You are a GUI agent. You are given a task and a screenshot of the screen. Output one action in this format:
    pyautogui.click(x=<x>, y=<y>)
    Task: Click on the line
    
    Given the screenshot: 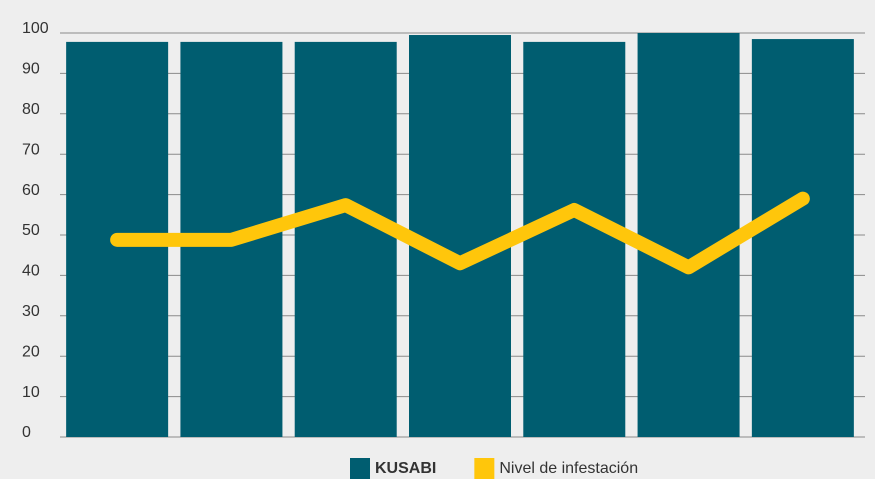 What is the action you would take?
    pyautogui.click(x=460, y=233)
    